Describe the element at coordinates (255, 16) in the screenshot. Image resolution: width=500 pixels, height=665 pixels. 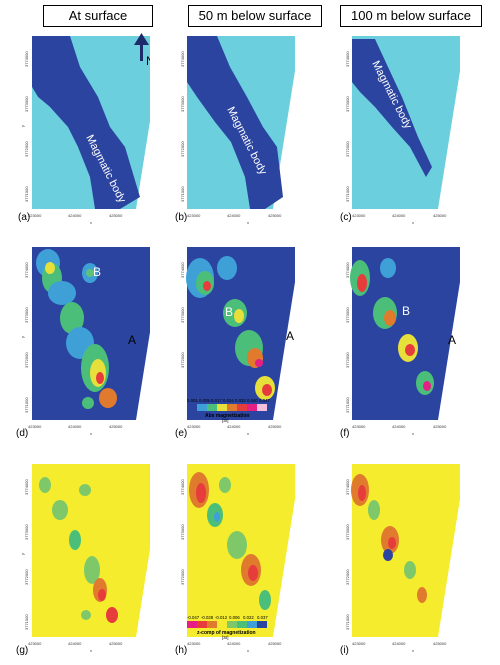
I see `header-50m: 50 m below surface` at that location.